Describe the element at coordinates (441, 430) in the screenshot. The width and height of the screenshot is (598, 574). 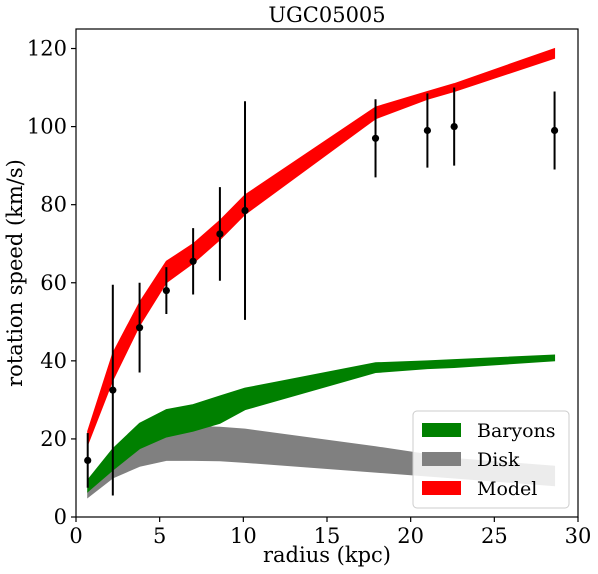
I see `legend-swatch-baryons` at that location.